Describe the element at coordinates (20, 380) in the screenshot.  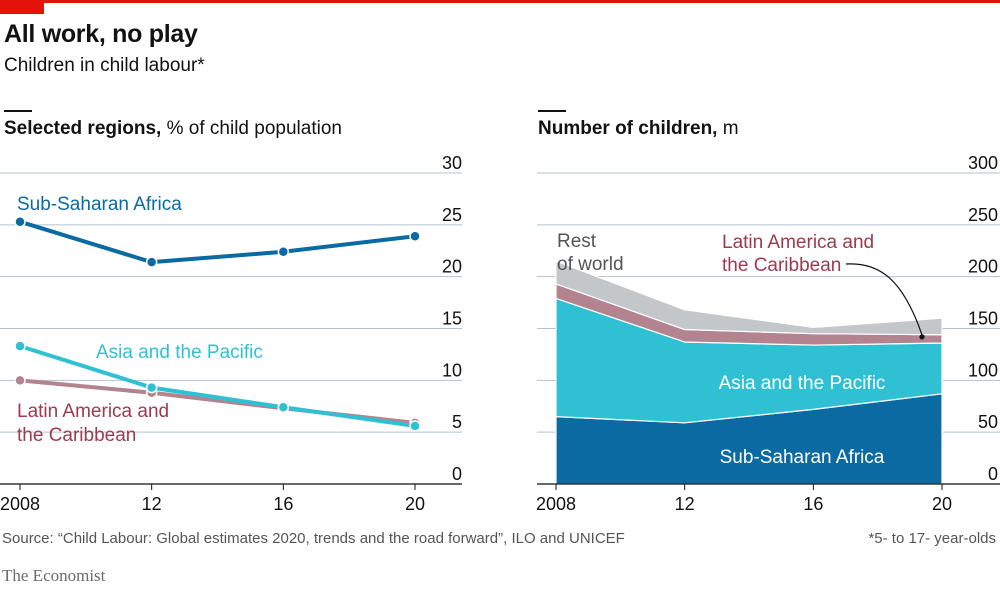
I see `left-point-latin-america-and-the-caribbean-2008` at that location.